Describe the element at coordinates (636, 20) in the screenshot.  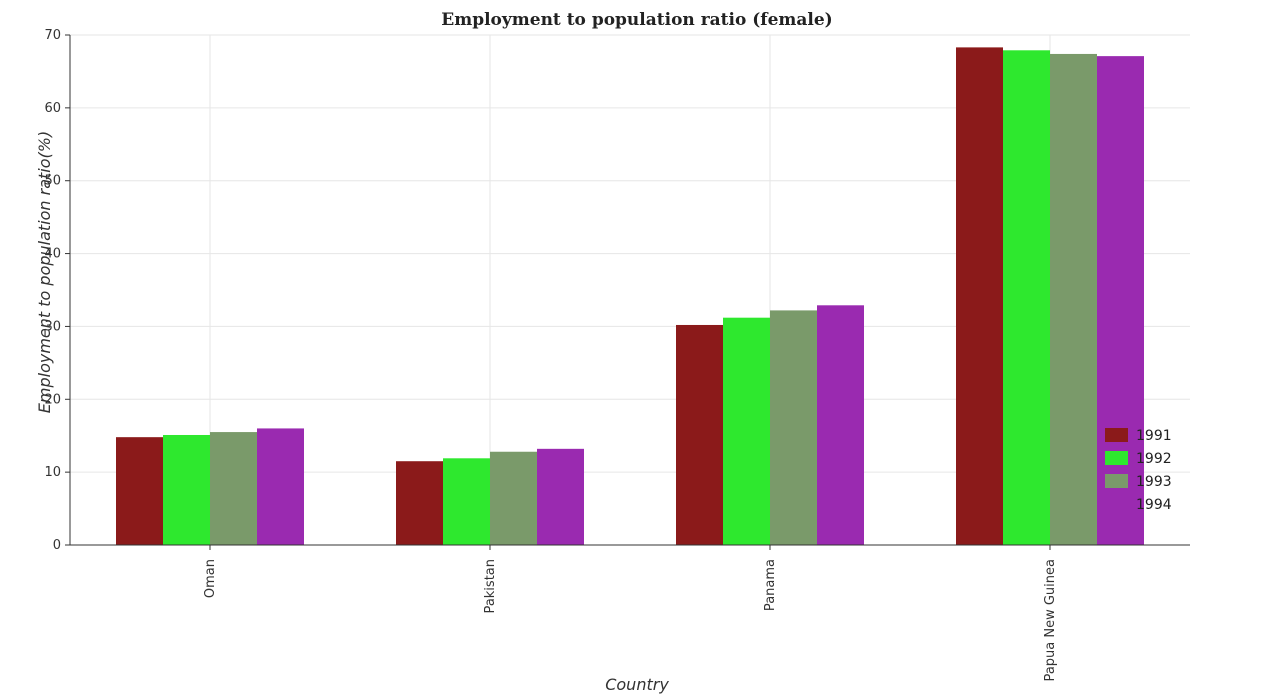
I see `chart-title: Employment to population ratio (female)` at that location.